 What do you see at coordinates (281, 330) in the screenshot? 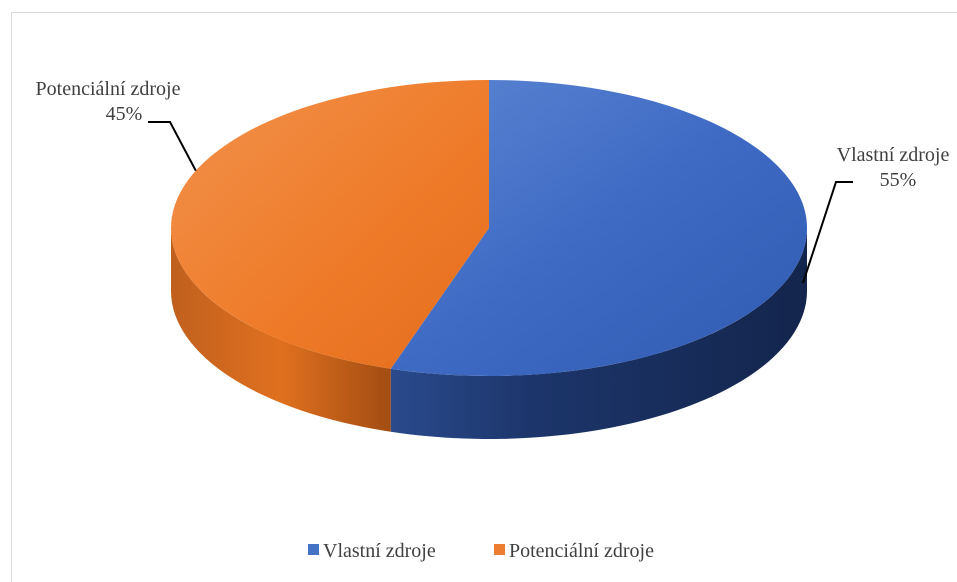
I see `pie-side-potencialni-zdroje` at bounding box center [281, 330].